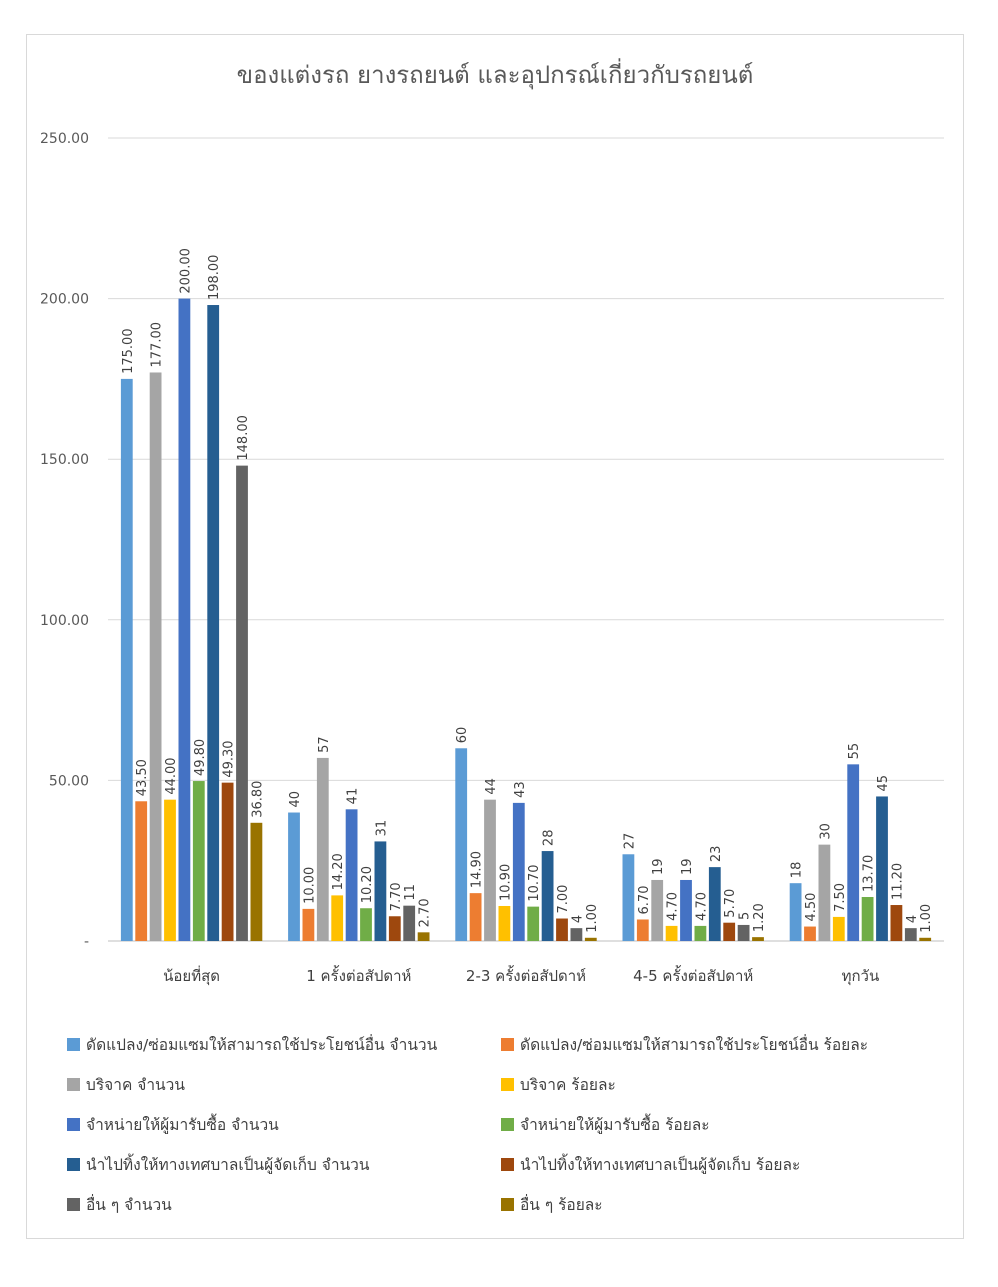 This screenshot has width=998, height=1287. I want to click on legend-item: จำหน่ายให้ผู้มารับซื้อ จำนวน, so click(173, 1124).